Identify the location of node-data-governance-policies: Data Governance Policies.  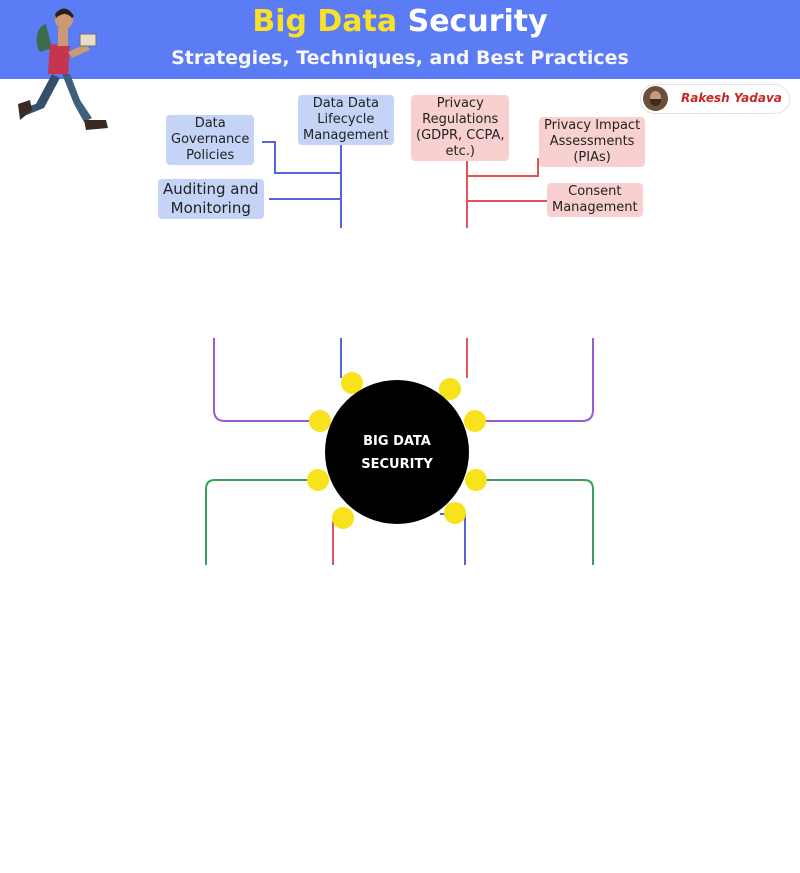
(210, 140).